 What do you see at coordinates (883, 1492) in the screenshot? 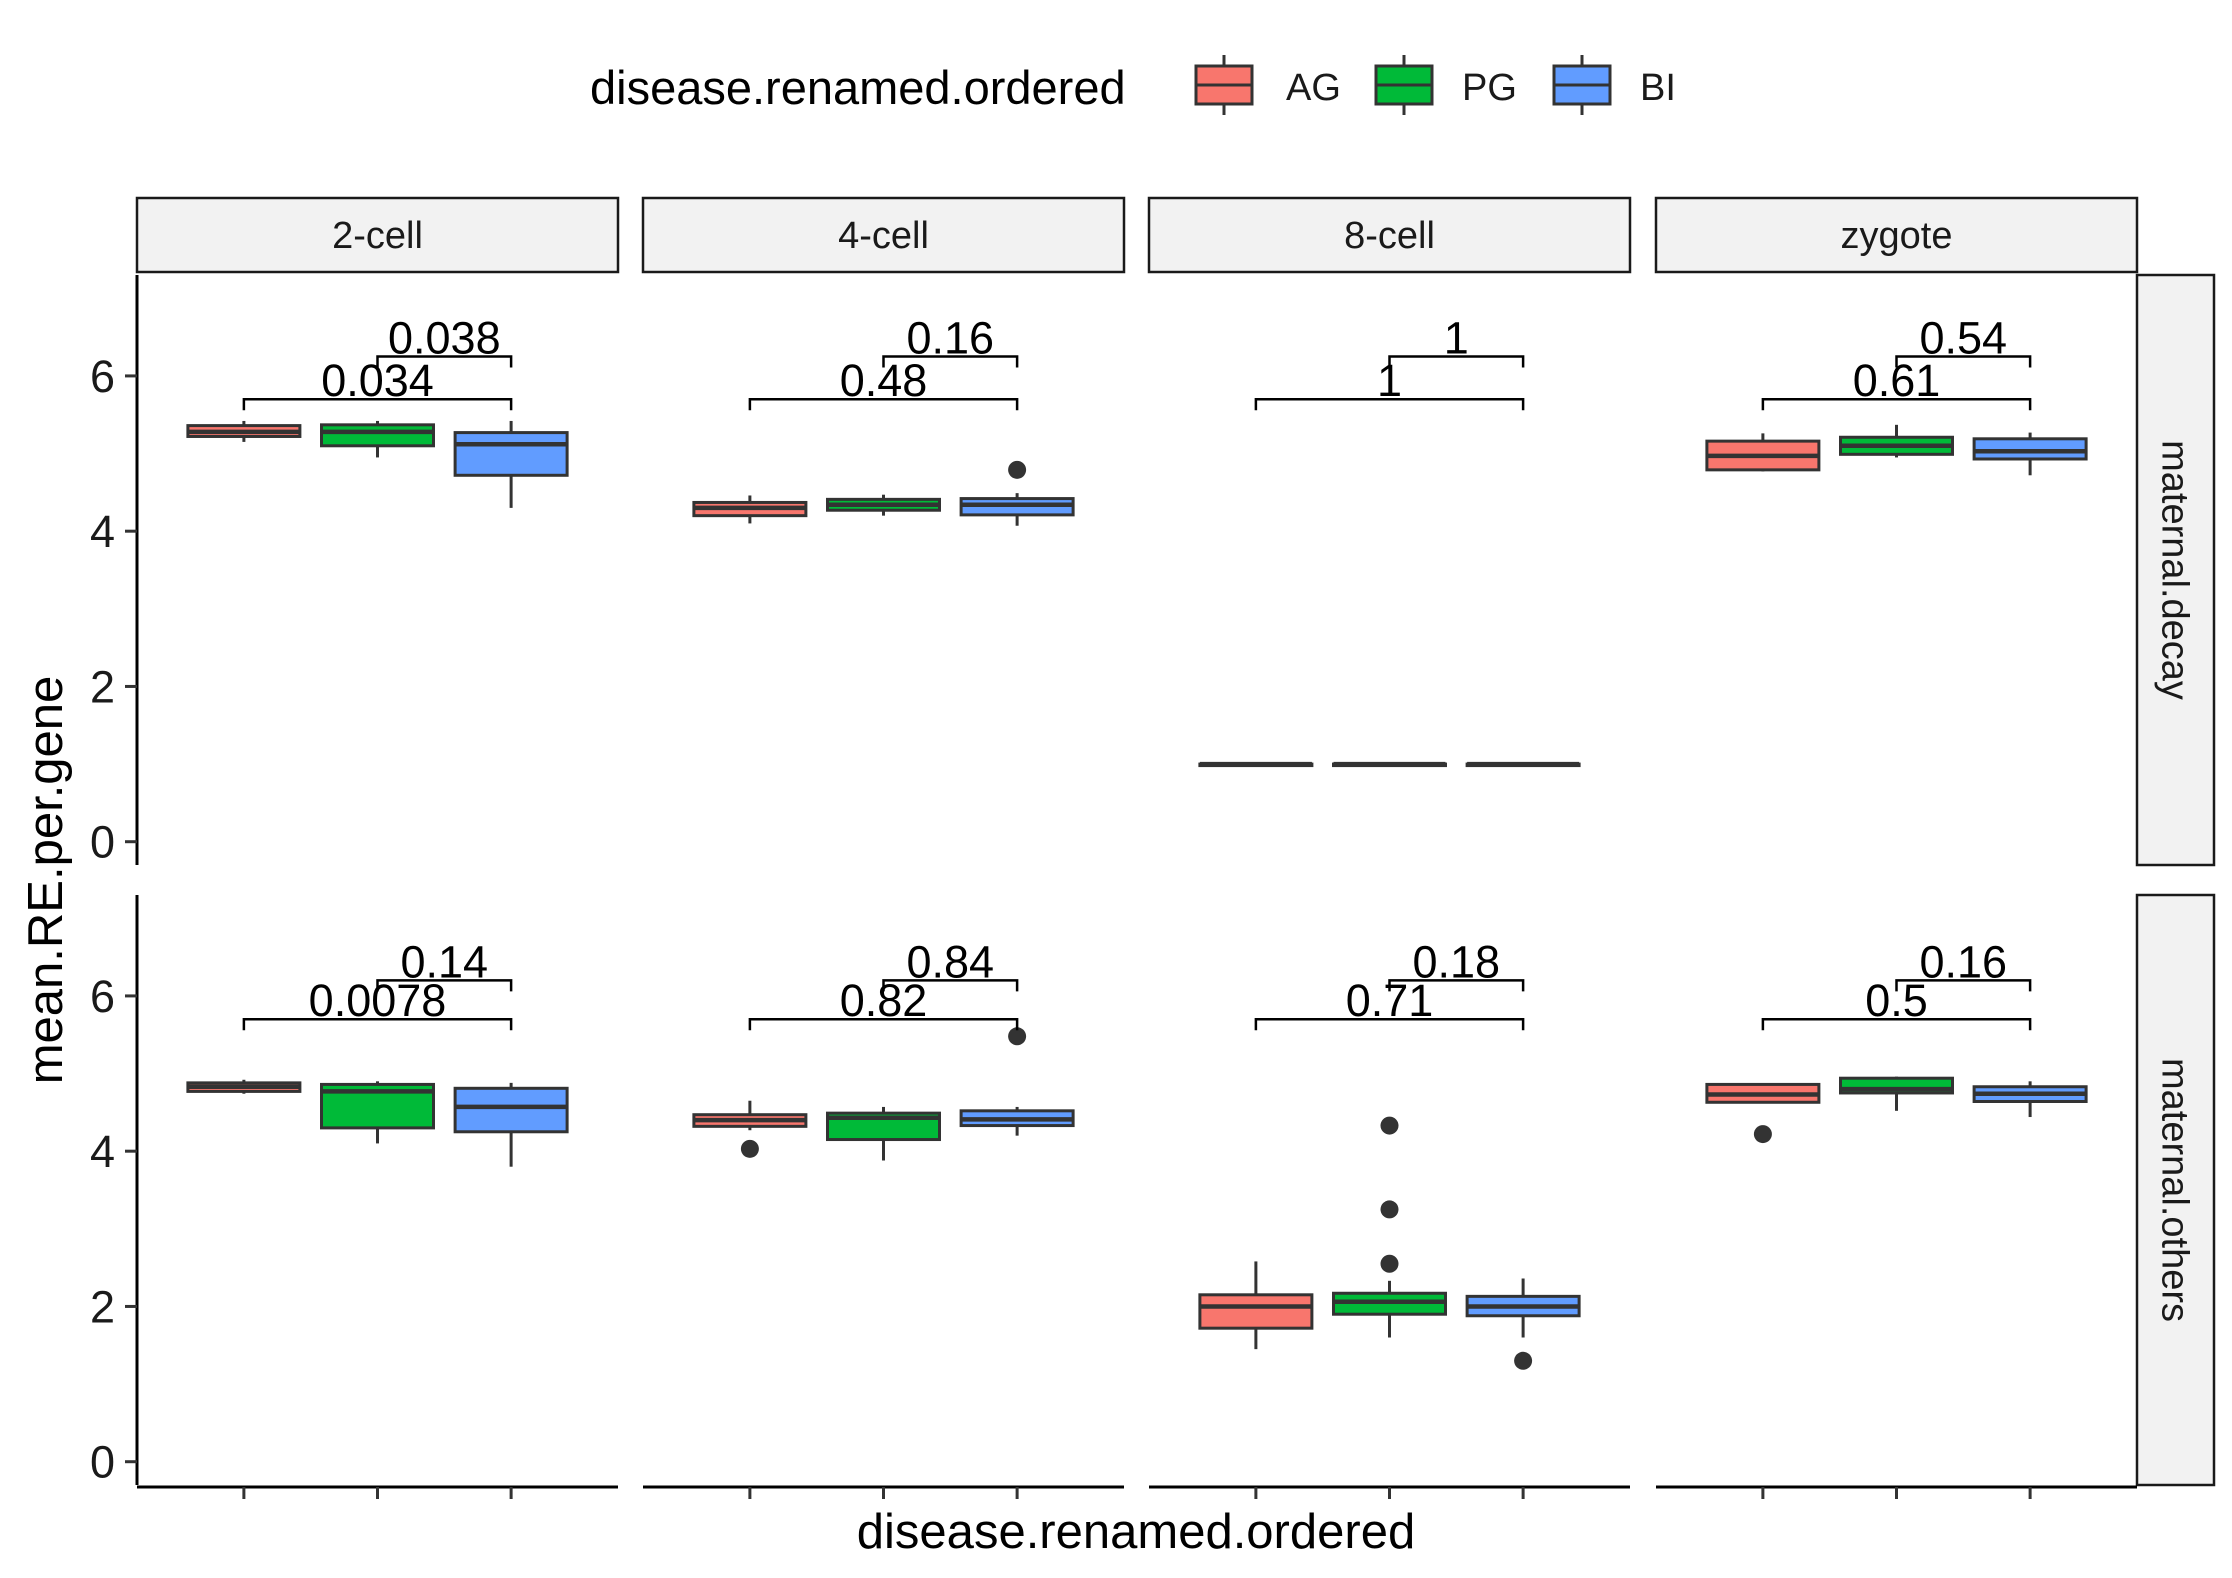
I see `x-axis-4-cell` at bounding box center [883, 1492].